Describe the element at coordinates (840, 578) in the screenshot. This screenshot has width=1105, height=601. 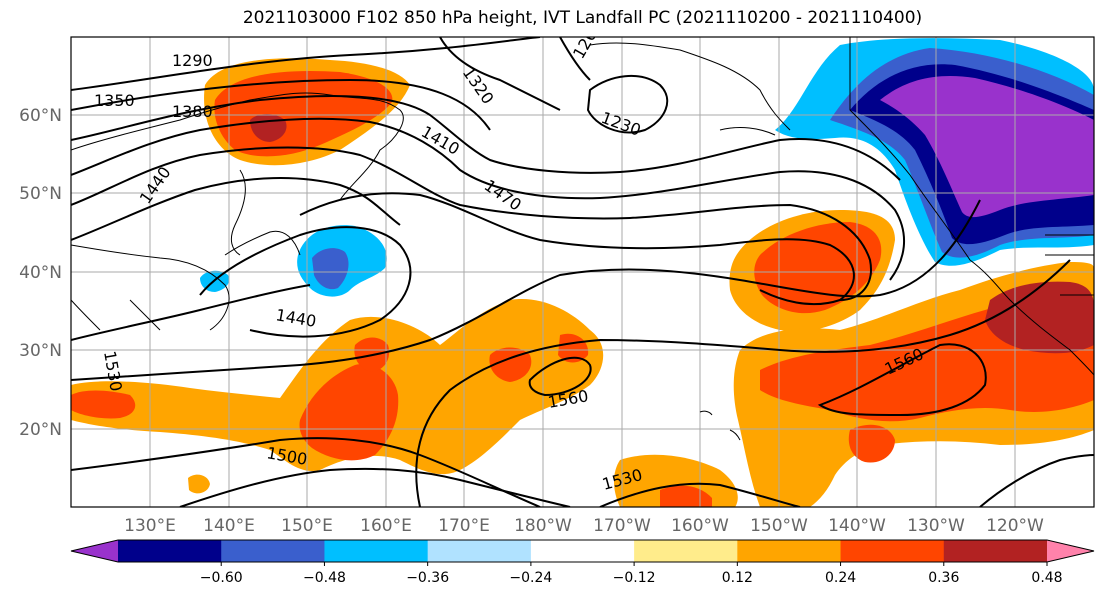
I see `colorbar-tick-label: 0.24` at that location.